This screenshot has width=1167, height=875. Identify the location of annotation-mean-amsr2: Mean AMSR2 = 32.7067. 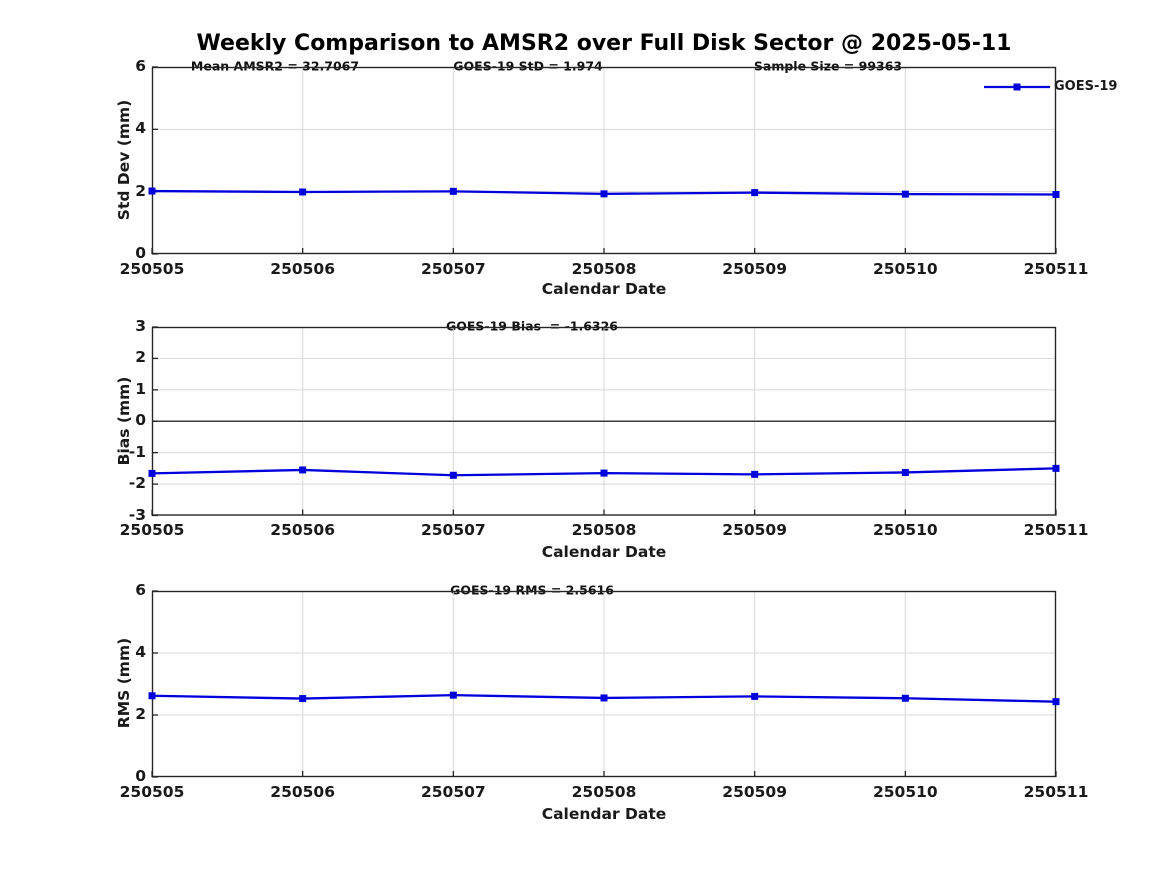
(275, 66).